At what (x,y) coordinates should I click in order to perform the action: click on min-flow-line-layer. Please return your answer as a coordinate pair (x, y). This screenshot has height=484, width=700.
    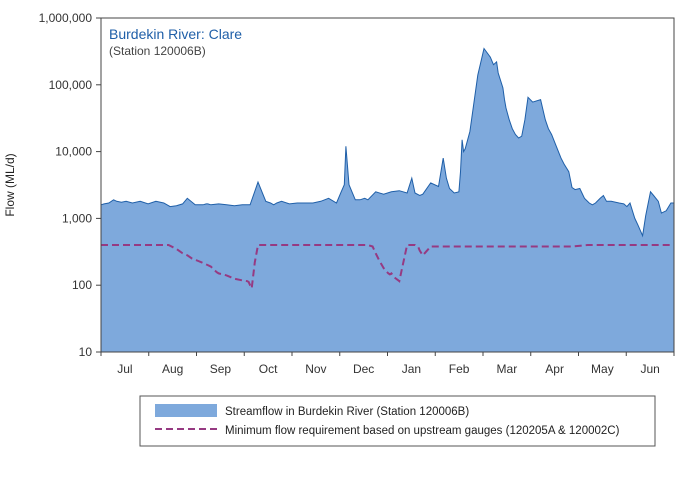
    Looking at the image, I should click on (387, 268).